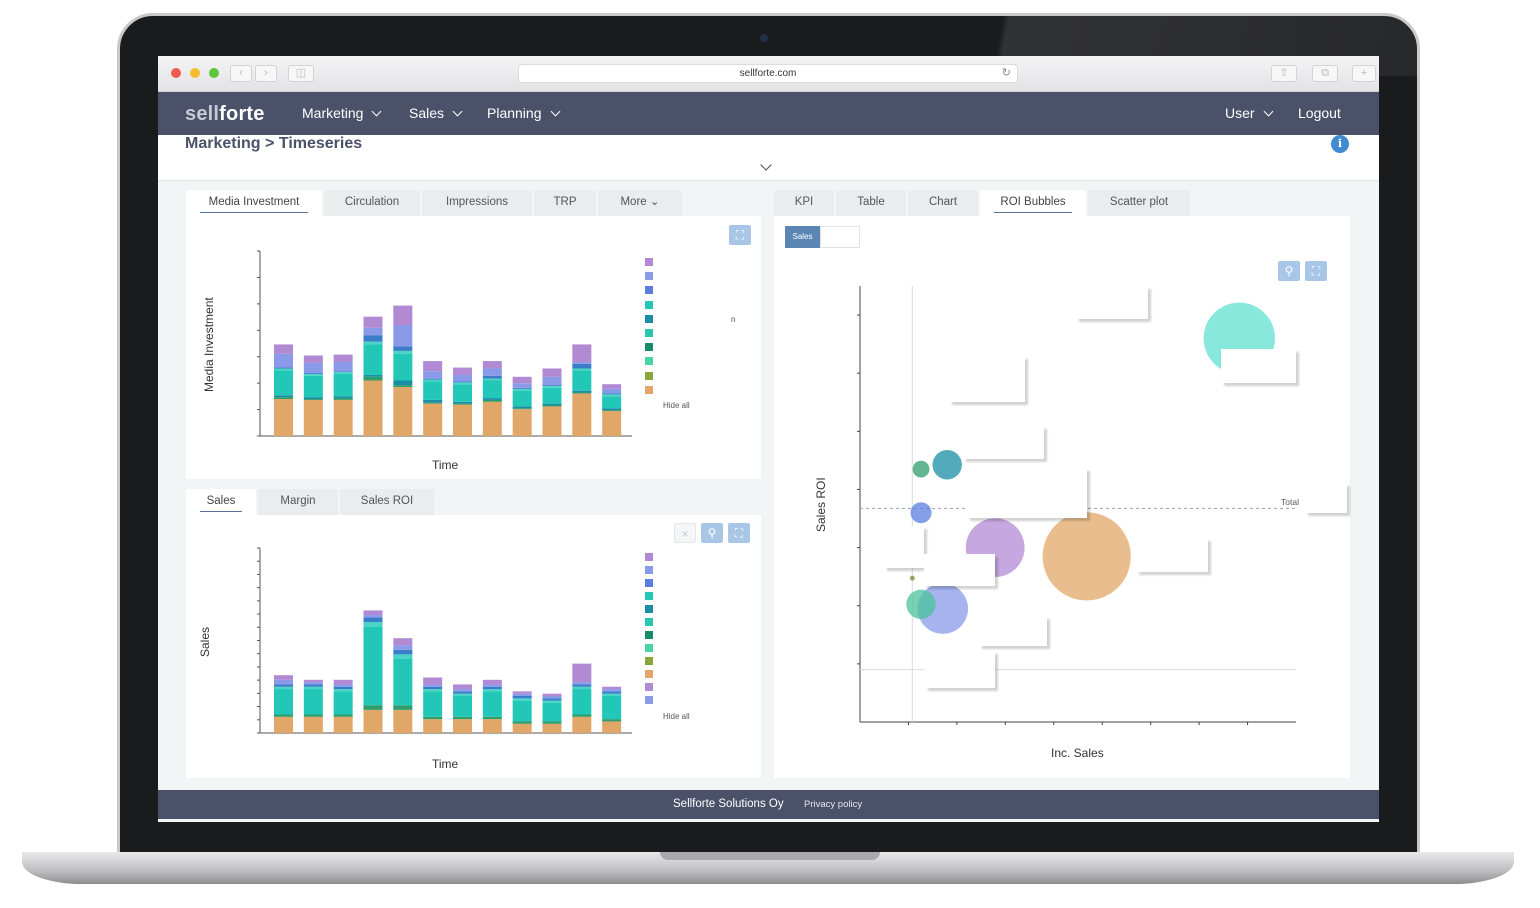  I want to click on logout-link: Logout, so click(1319, 113).